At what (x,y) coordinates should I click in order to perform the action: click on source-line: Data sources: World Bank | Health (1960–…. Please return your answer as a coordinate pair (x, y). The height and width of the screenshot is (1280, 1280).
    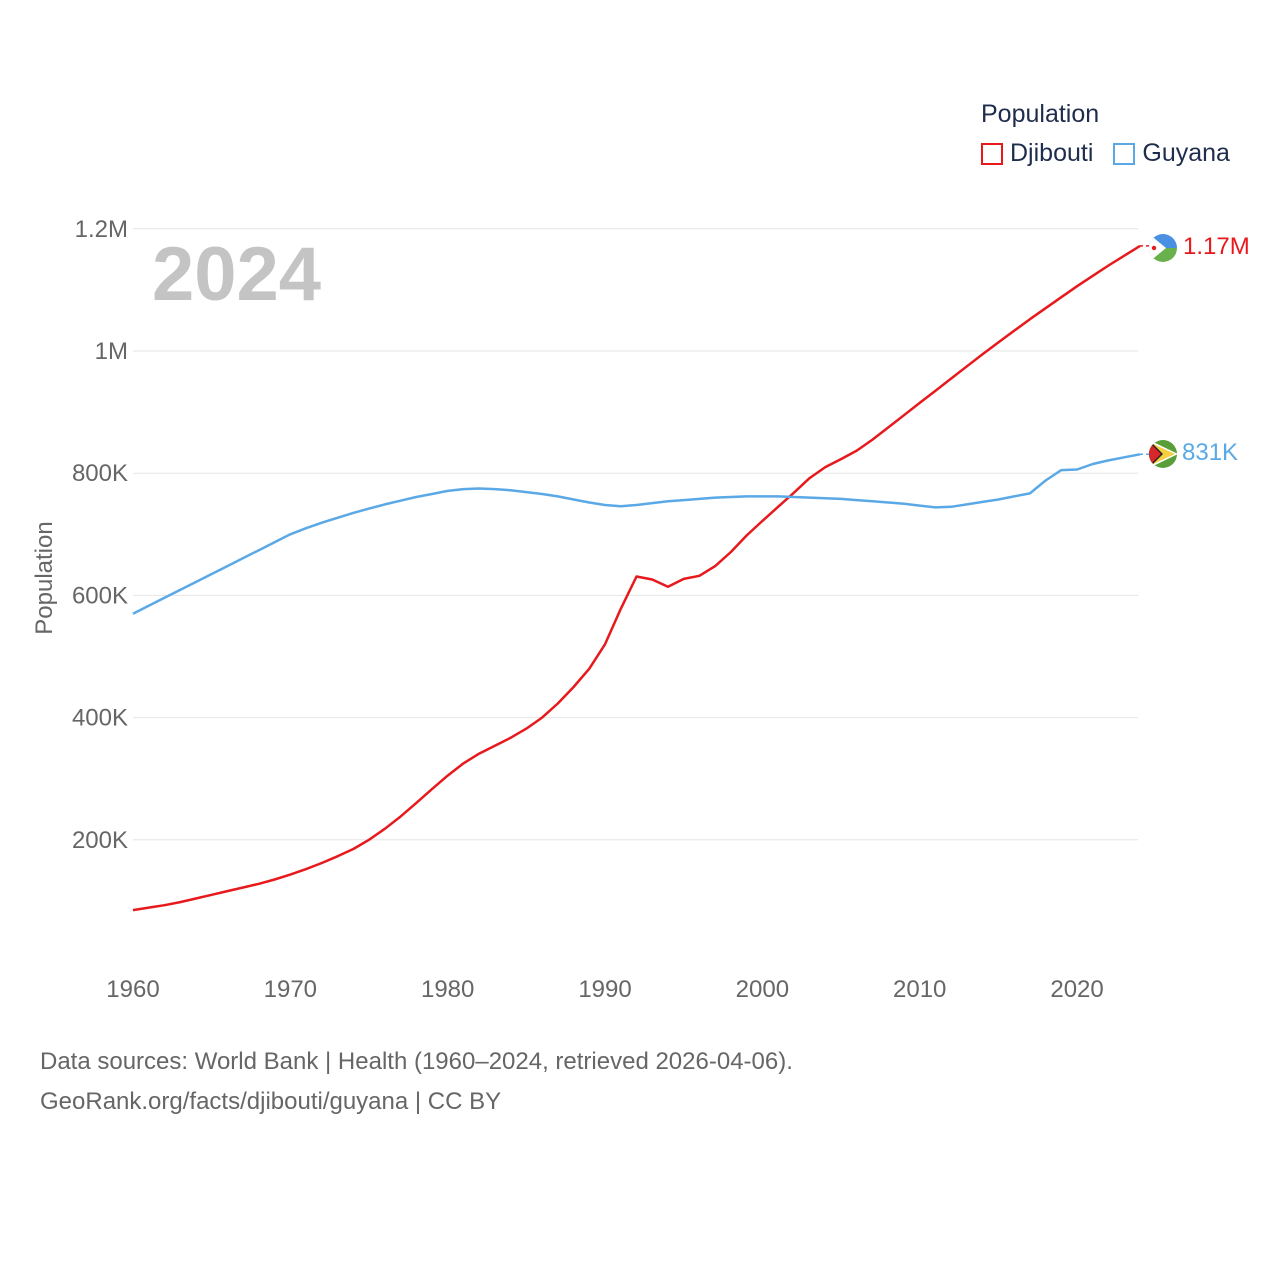
    Looking at the image, I should click on (416, 1061).